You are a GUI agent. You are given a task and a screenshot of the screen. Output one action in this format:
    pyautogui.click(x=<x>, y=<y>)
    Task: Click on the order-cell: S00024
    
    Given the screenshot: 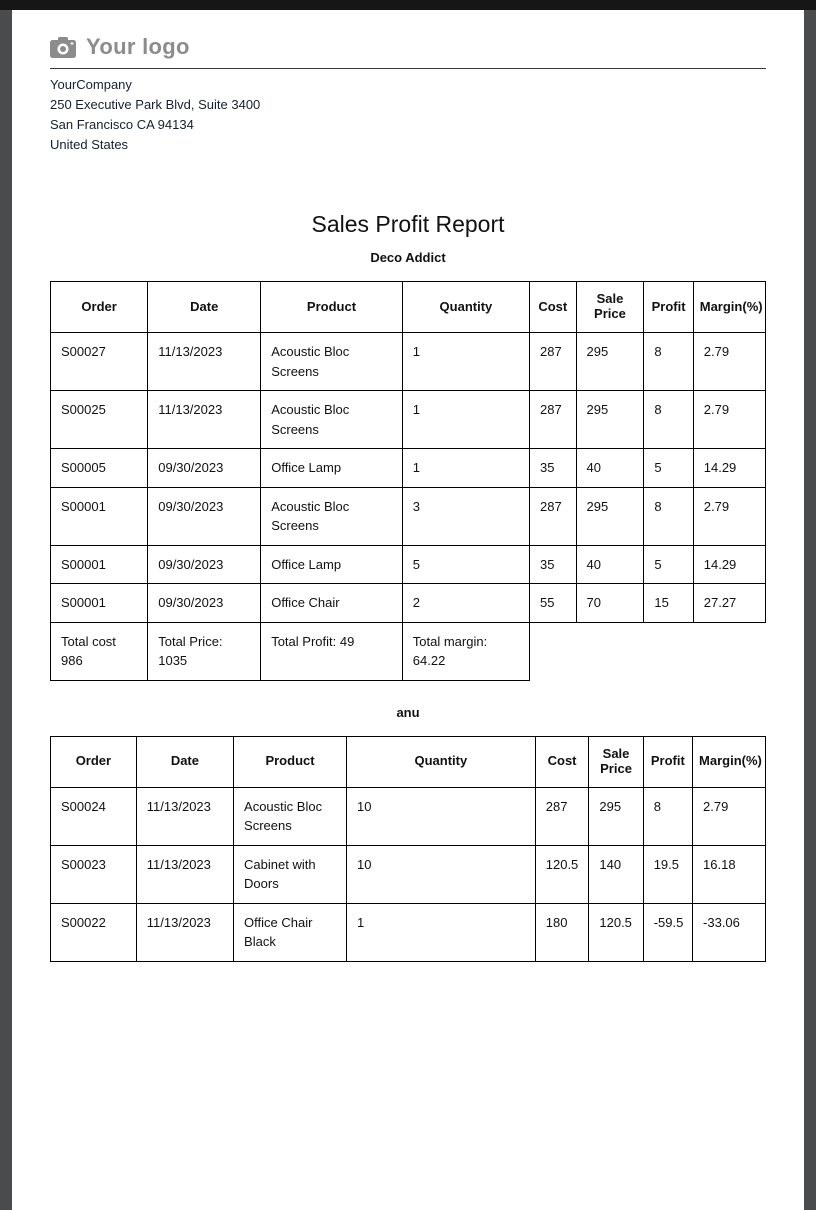 What is the action you would take?
    pyautogui.click(x=93, y=816)
    